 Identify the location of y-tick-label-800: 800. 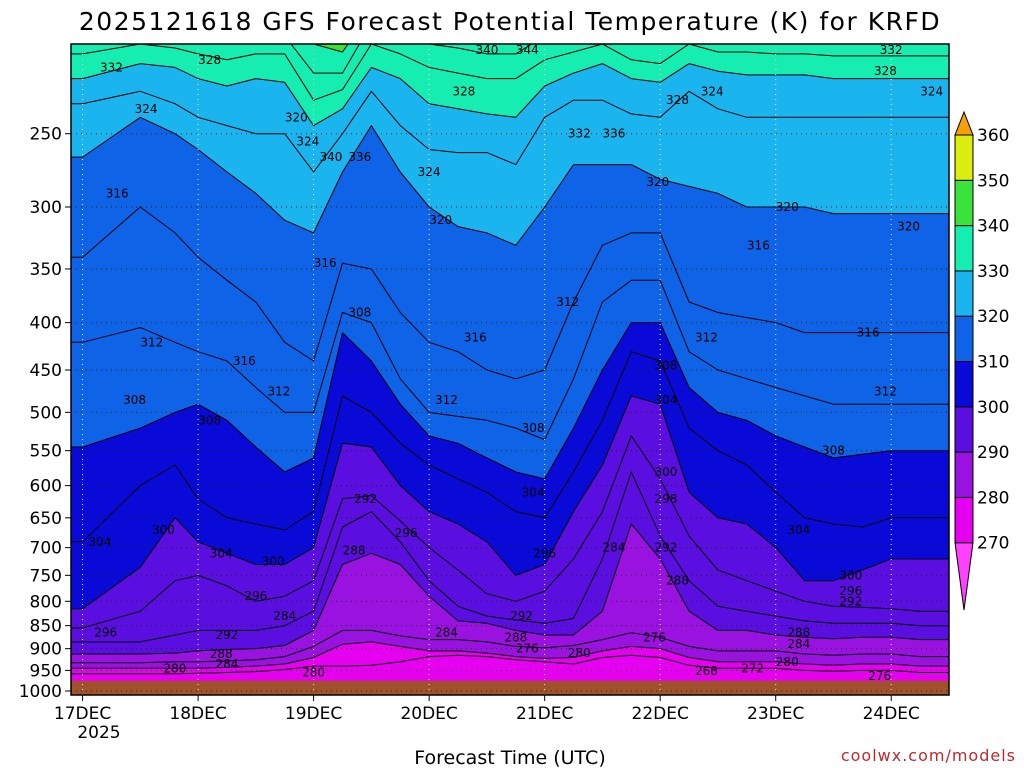
(46, 602).